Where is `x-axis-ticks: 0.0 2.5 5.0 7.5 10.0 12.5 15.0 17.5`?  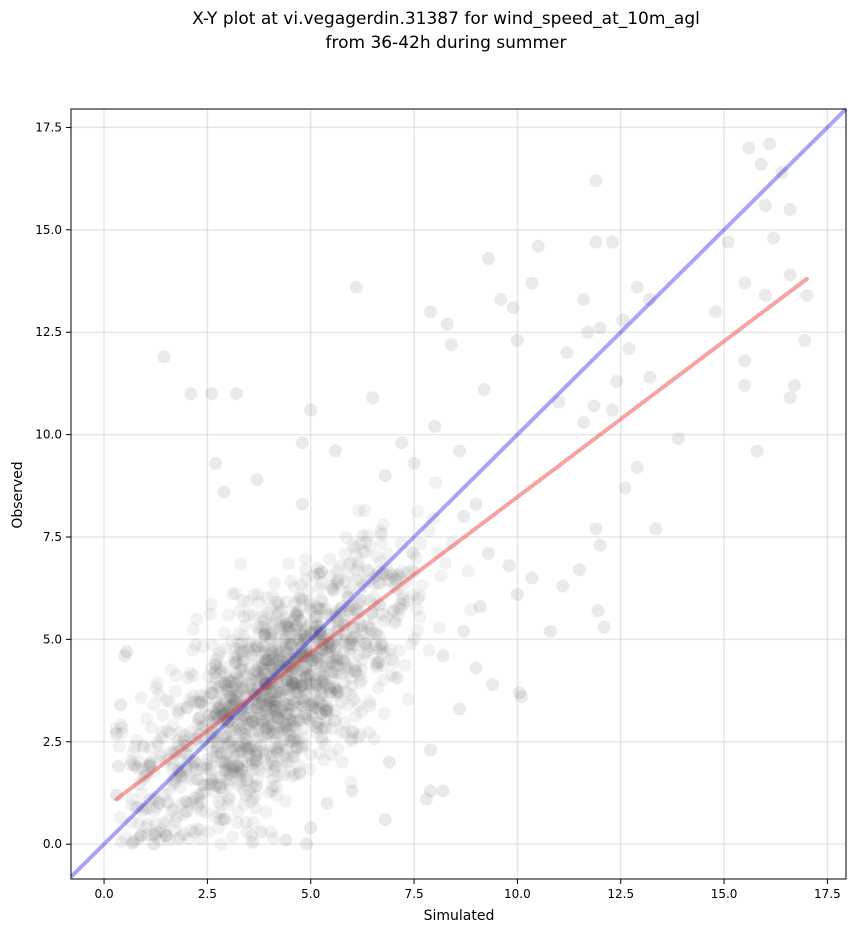
x-axis-ticks: 0.0 2.5 5.0 7.5 10.0 12.5 15.0 17.5 is located at coordinates (468, 890).